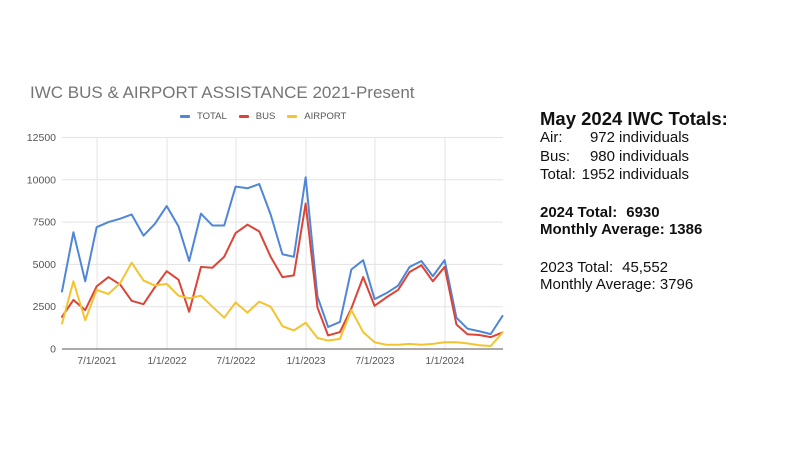  What do you see at coordinates (577, 267) in the screenshot?
I see `year-2023-total-label: 2023 Total:` at bounding box center [577, 267].